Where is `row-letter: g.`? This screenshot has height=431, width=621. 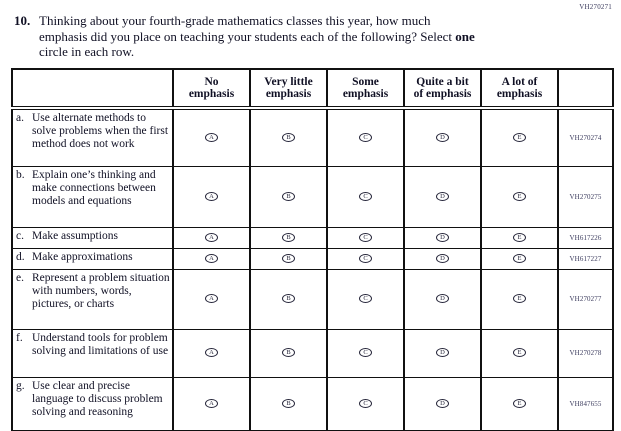
row-letter: g. is located at coordinates (20, 385).